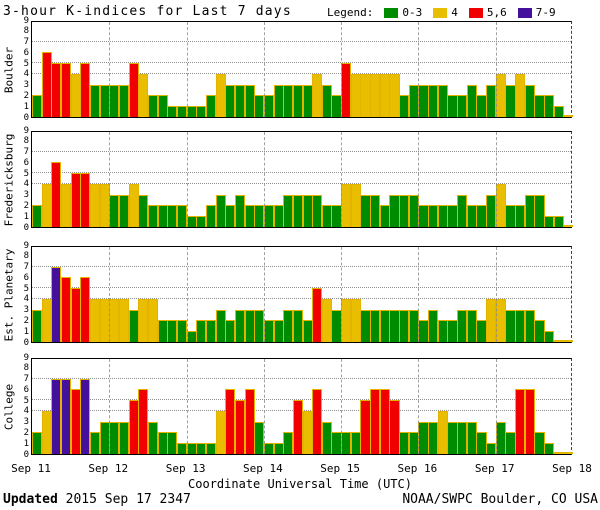 The image size is (600, 510). I want to click on gridline-k5, so click(301, 63).